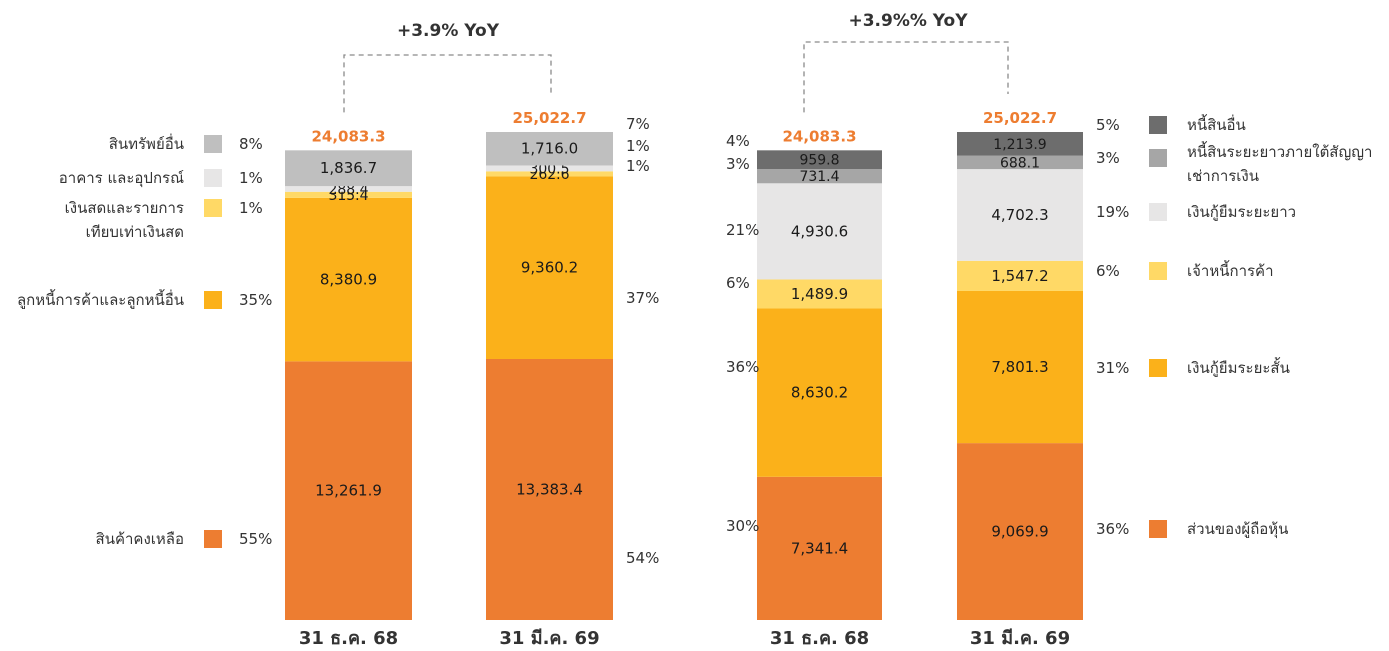 The height and width of the screenshot is (651, 1389). I want to click on data-label: 1,213.9, so click(1019, 145).